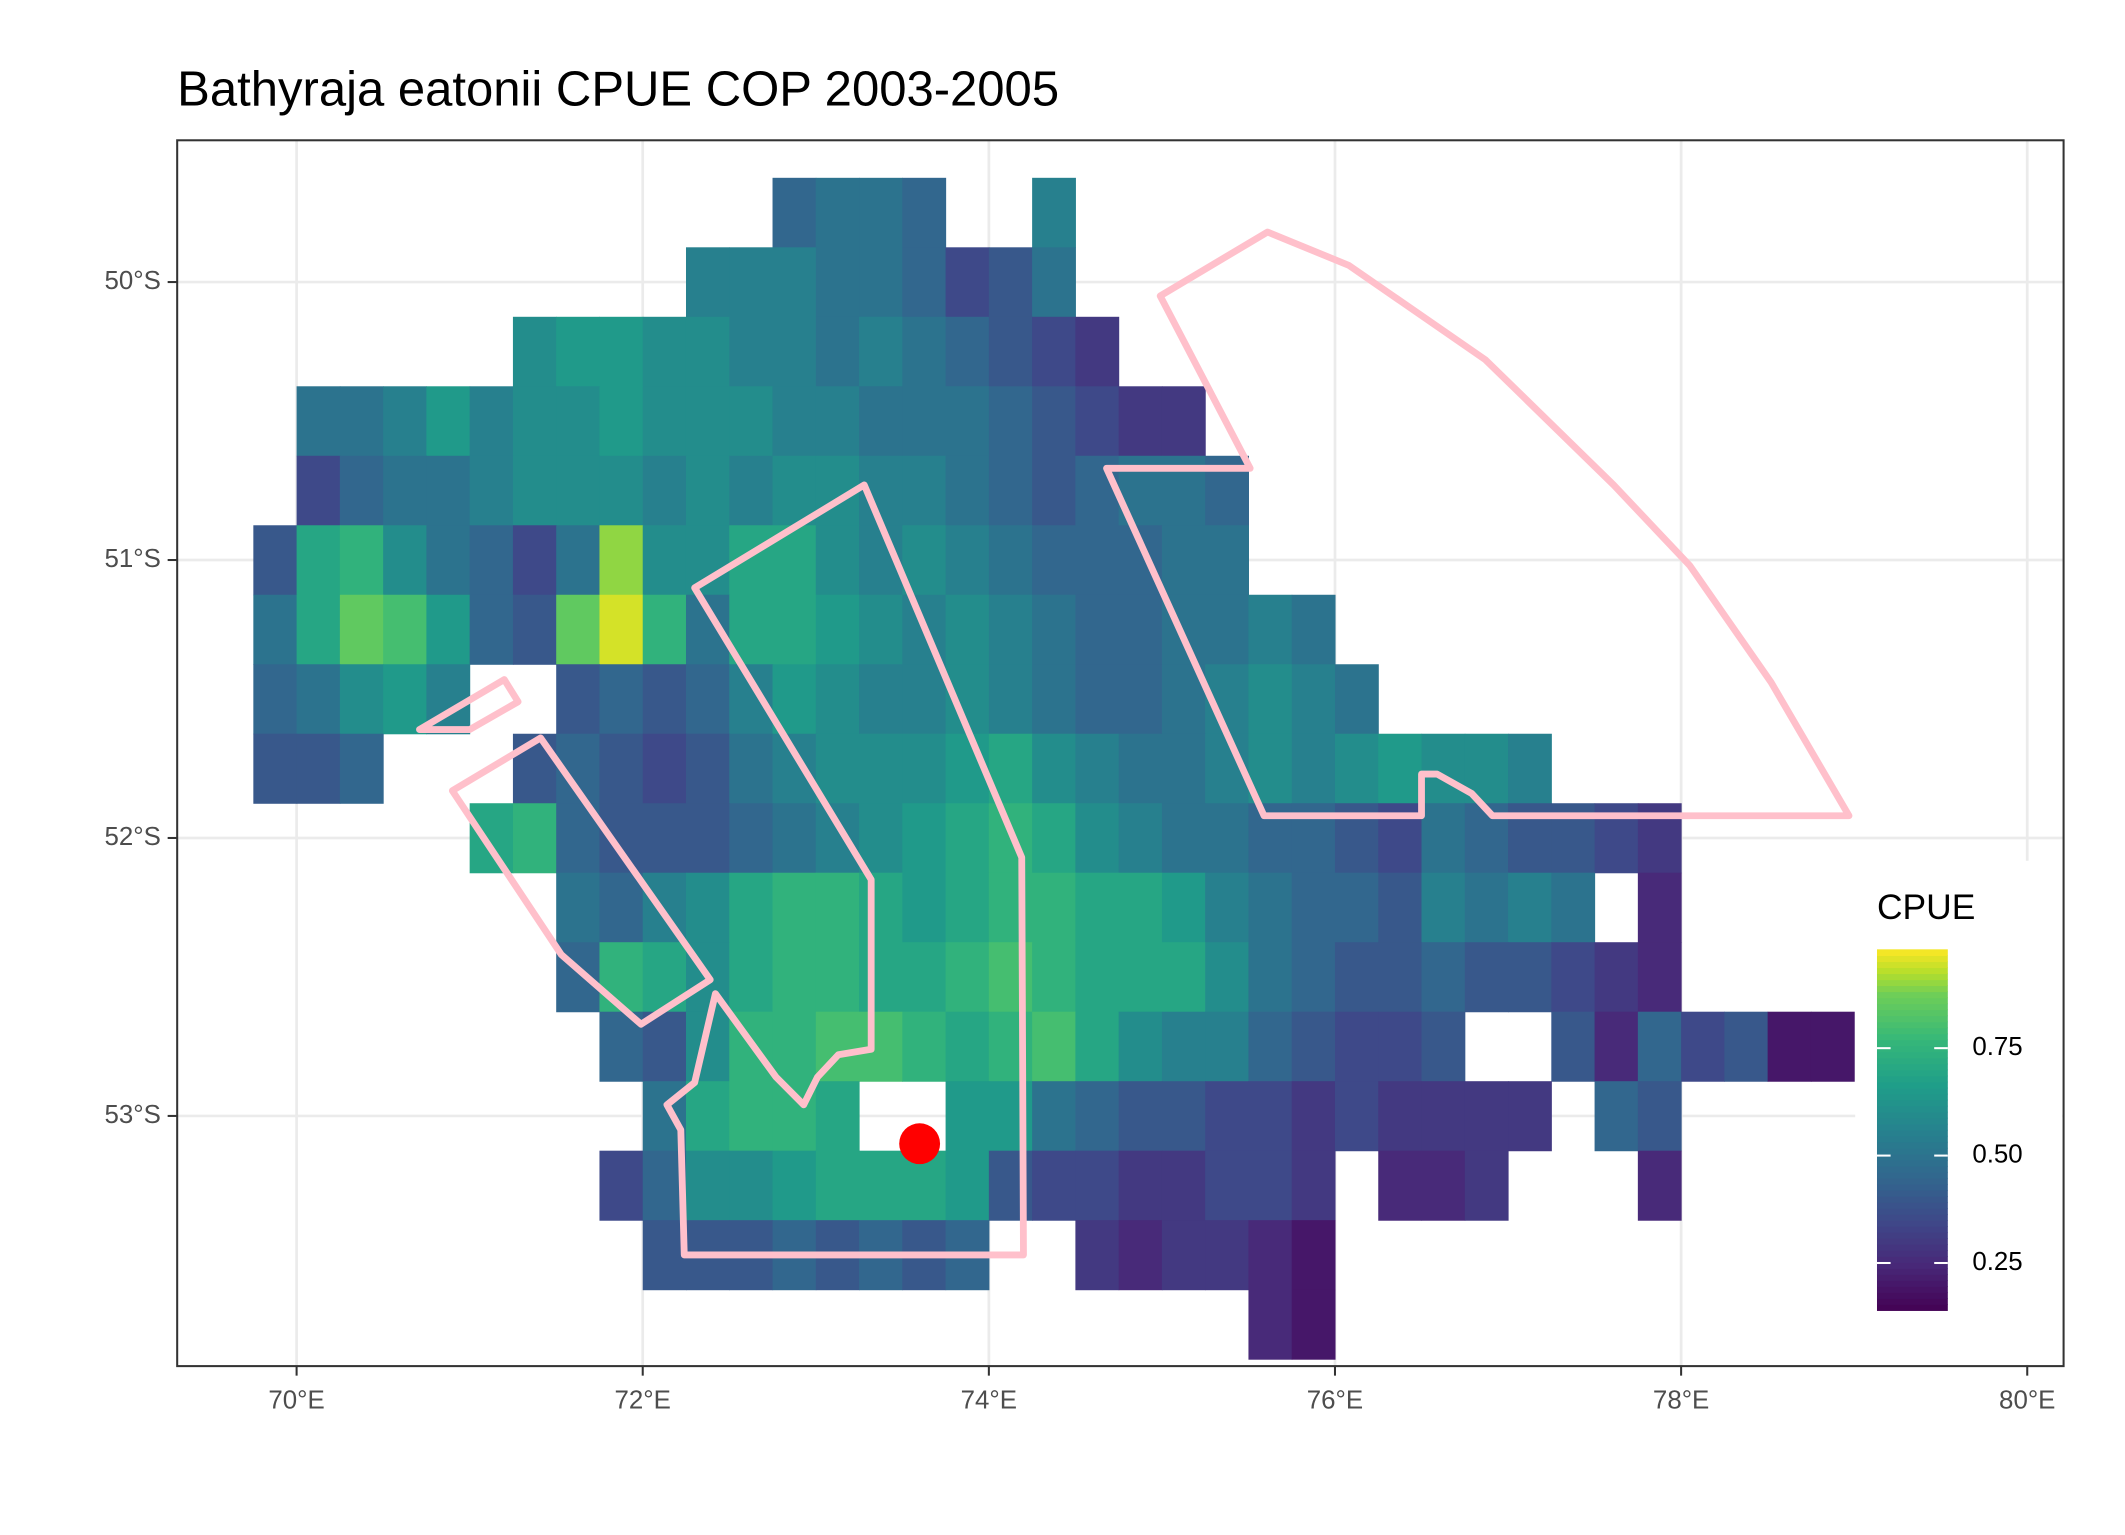 This screenshot has height=1535, width=2125. I want to click on legend-title: CPUE, so click(1926, 907).